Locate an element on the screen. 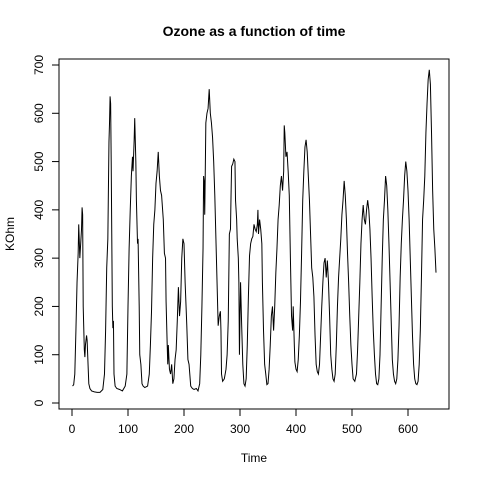 The image size is (480, 480). x-axis: 0 100 200 300 400 500 600 is located at coordinates (243, 422).